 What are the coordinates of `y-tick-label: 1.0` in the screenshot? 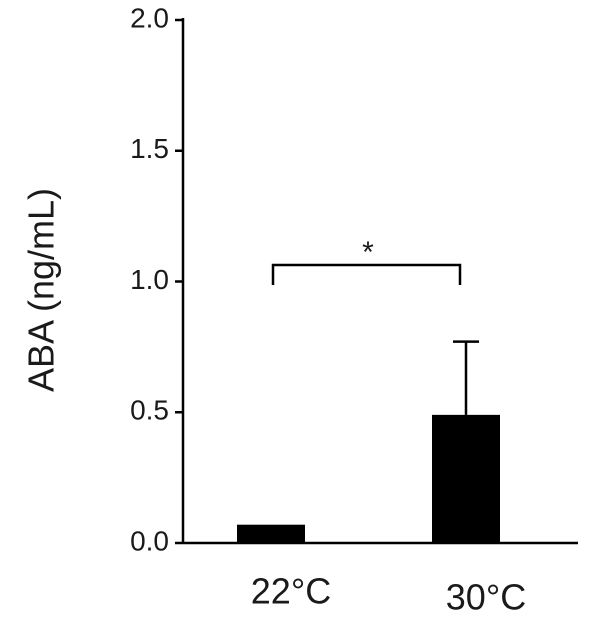 It's located at (149, 279).